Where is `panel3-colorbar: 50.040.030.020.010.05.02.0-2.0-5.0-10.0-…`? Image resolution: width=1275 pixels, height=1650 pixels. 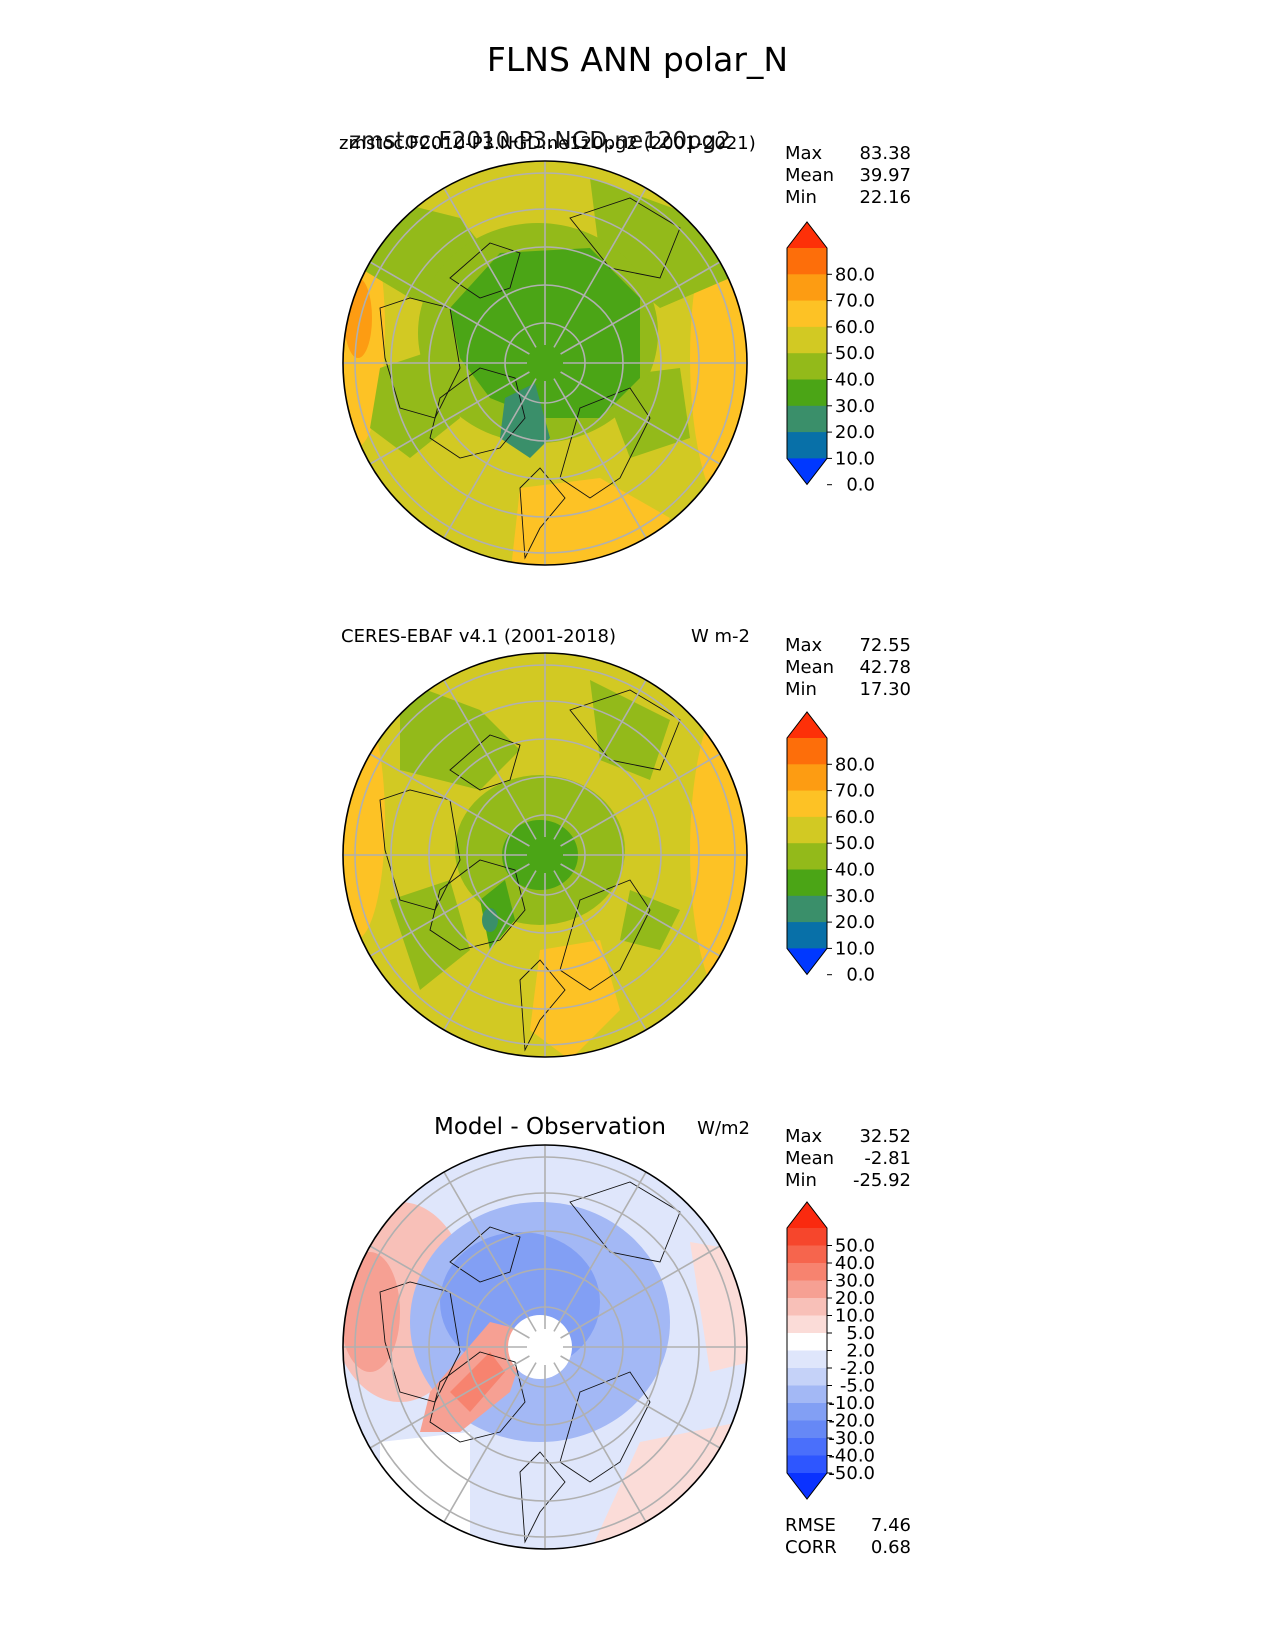
panel3-colorbar: 50.040.030.020.010.05.02.0-2.0-5.0-10.0-… is located at coordinates (830, 1350).